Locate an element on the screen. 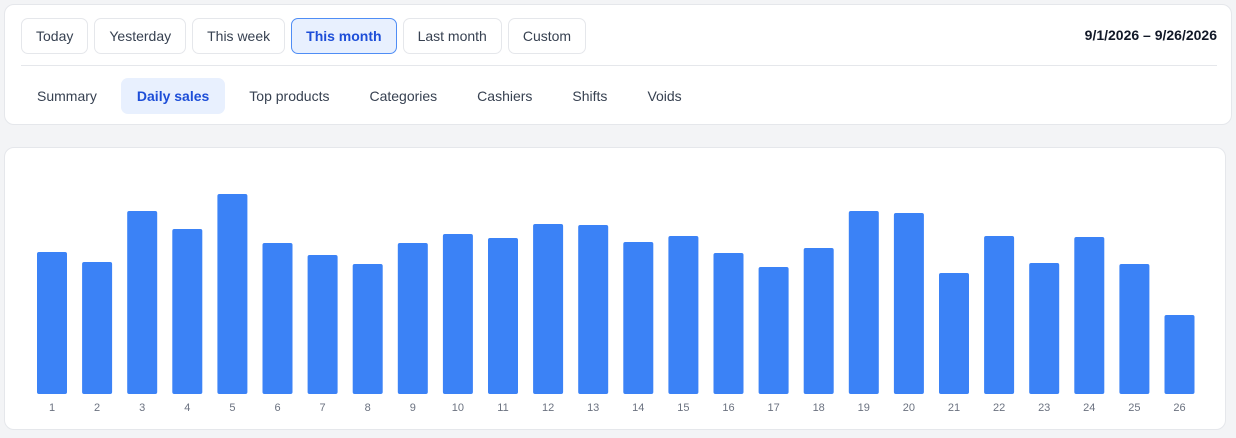 Image resolution: width=1236 pixels, height=438 pixels. x-tick-label: 16 is located at coordinates (728, 408).